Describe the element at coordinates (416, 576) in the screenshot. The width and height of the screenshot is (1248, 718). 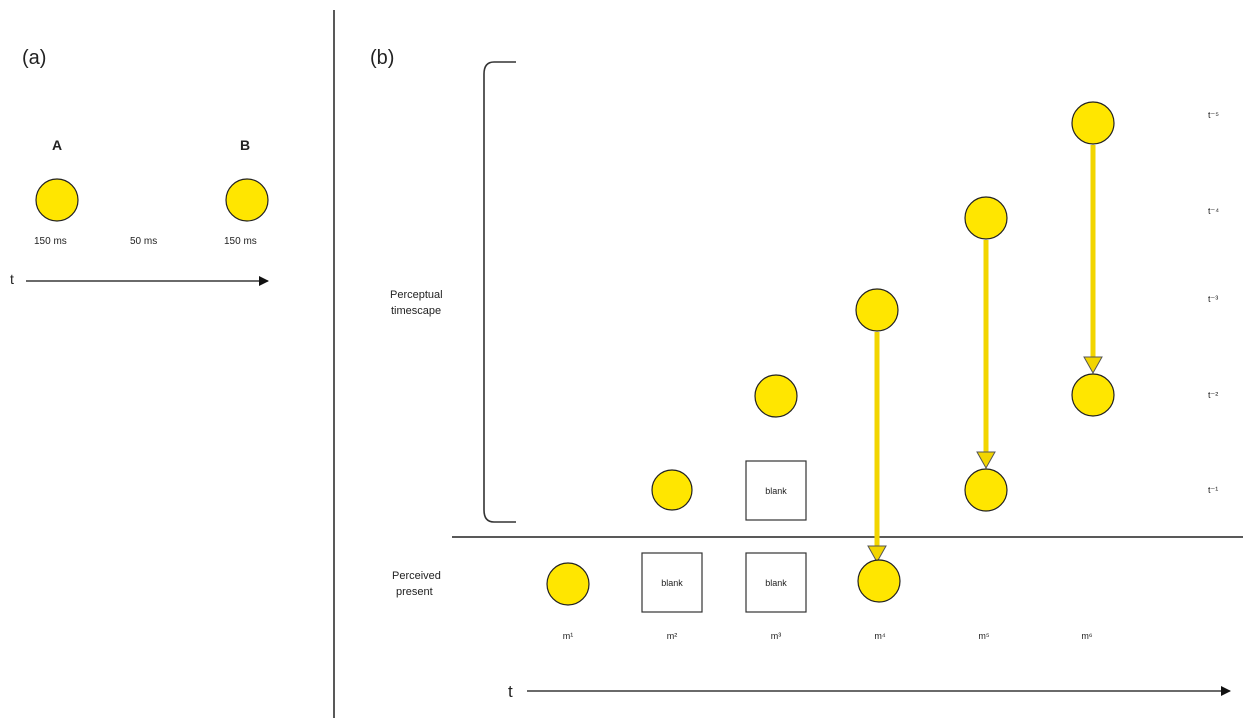
I see `present-label-line1: Perceived` at that location.